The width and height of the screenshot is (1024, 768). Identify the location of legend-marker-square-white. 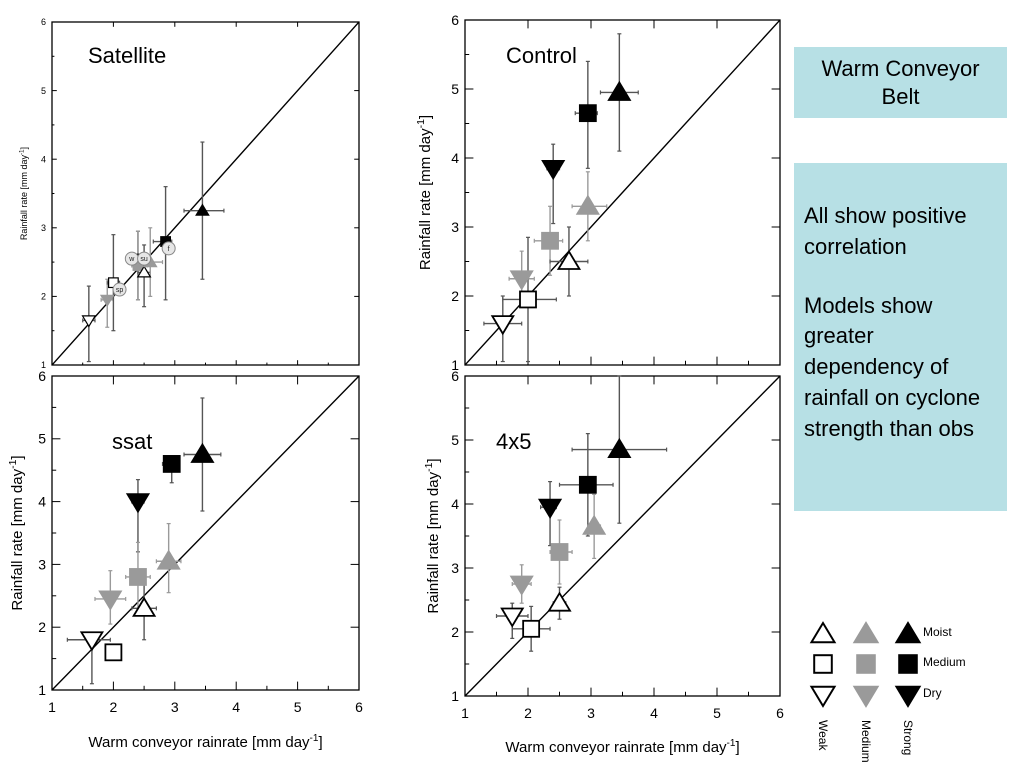
(823, 664).